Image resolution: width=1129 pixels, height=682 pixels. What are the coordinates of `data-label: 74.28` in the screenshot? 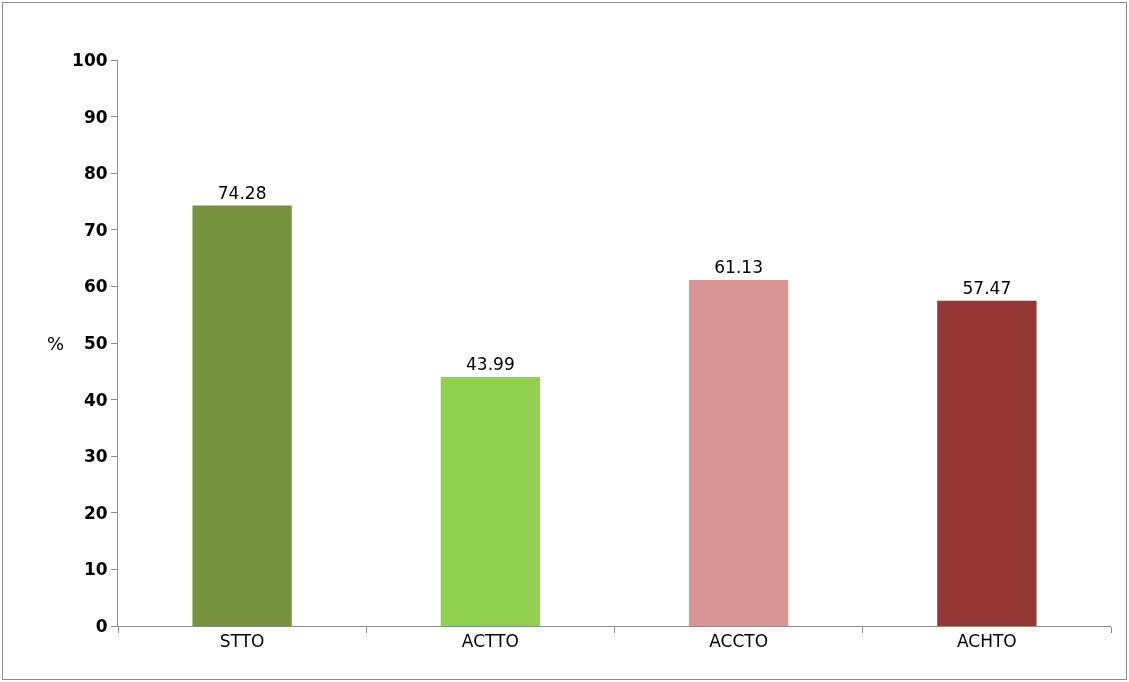 It's located at (242, 192).